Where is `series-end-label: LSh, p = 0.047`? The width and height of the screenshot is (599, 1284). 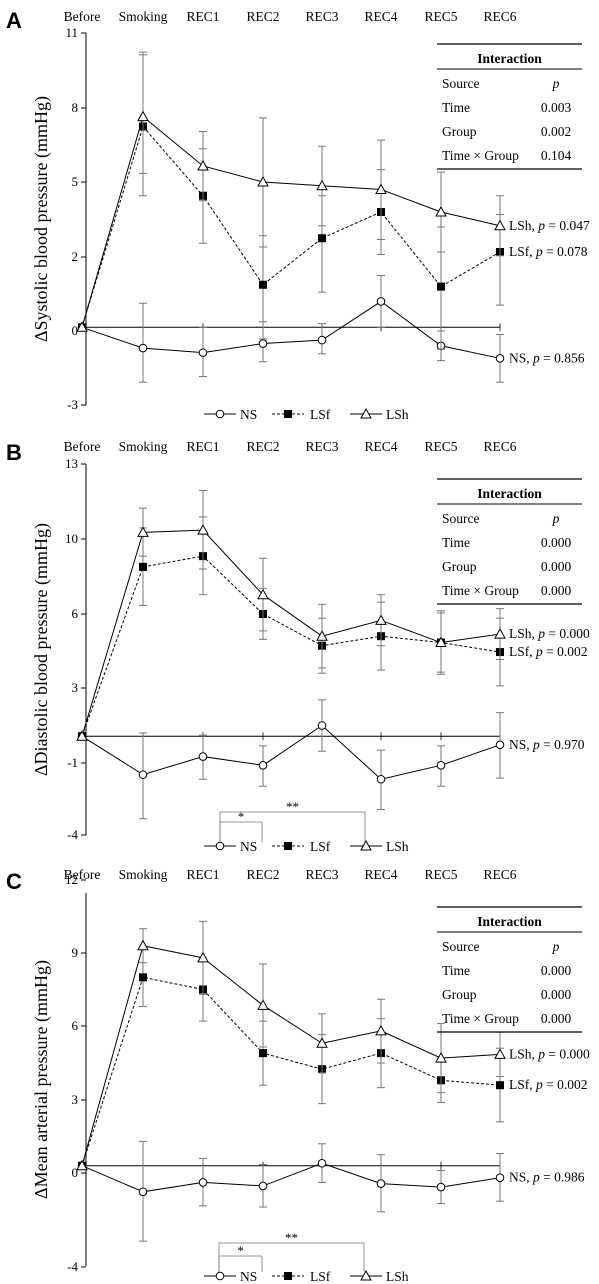
series-end-label: LSh, p = 0.047 is located at coordinates (549, 225).